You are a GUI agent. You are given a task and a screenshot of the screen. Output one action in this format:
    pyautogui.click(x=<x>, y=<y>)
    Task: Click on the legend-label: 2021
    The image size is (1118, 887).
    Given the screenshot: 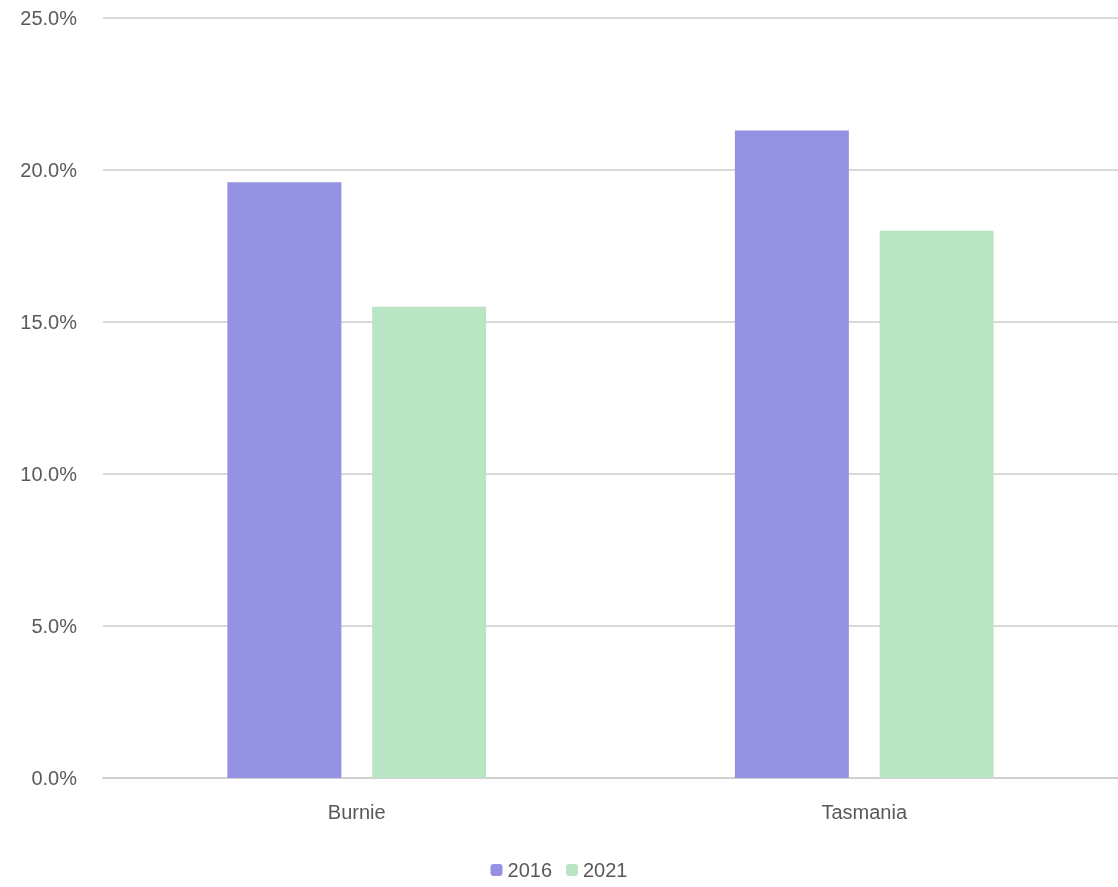 What is the action you would take?
    pyautogui.click(x=605, y=870)
    